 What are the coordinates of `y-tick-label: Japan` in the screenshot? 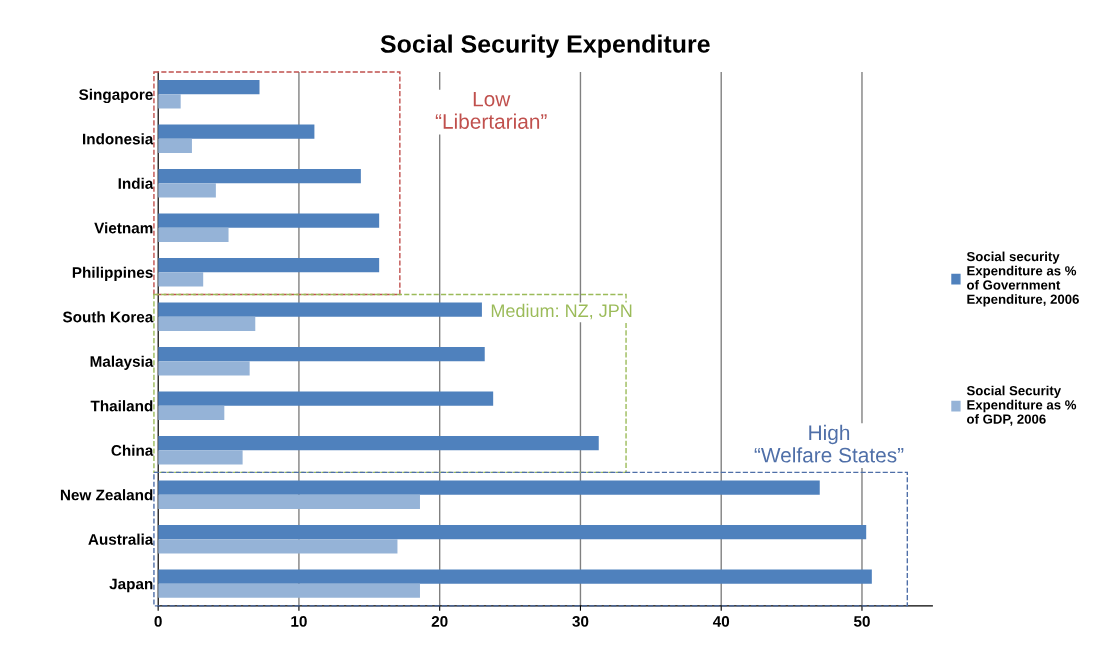 It's located at (131, 585).